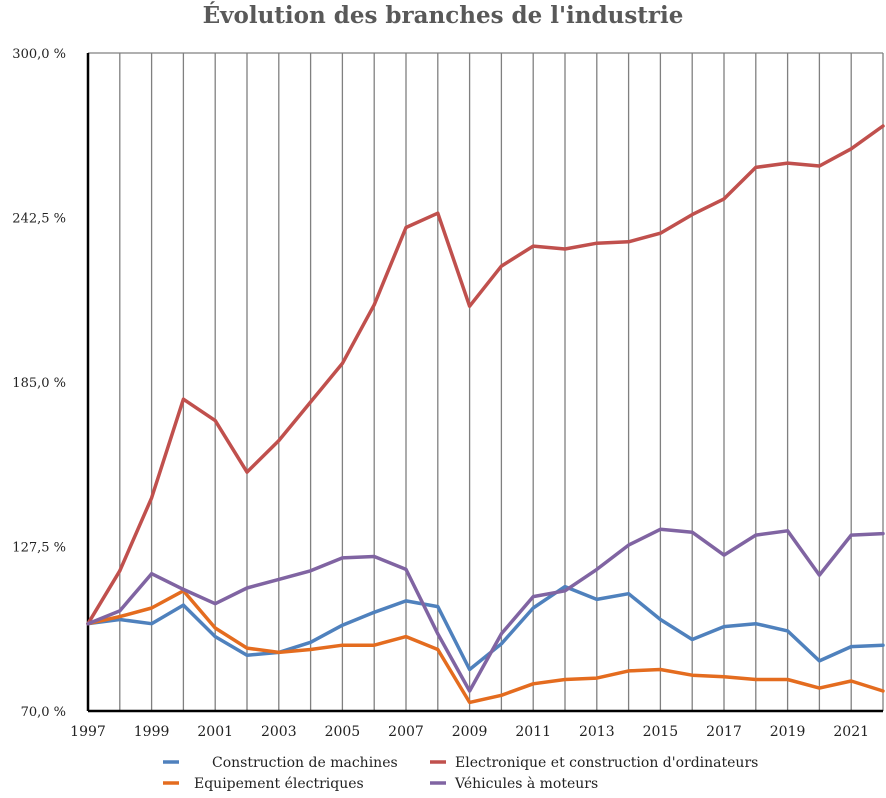 This screenshot has height=798, width=886. I want to click on x-tick-label: 2021, so click(851, 732).